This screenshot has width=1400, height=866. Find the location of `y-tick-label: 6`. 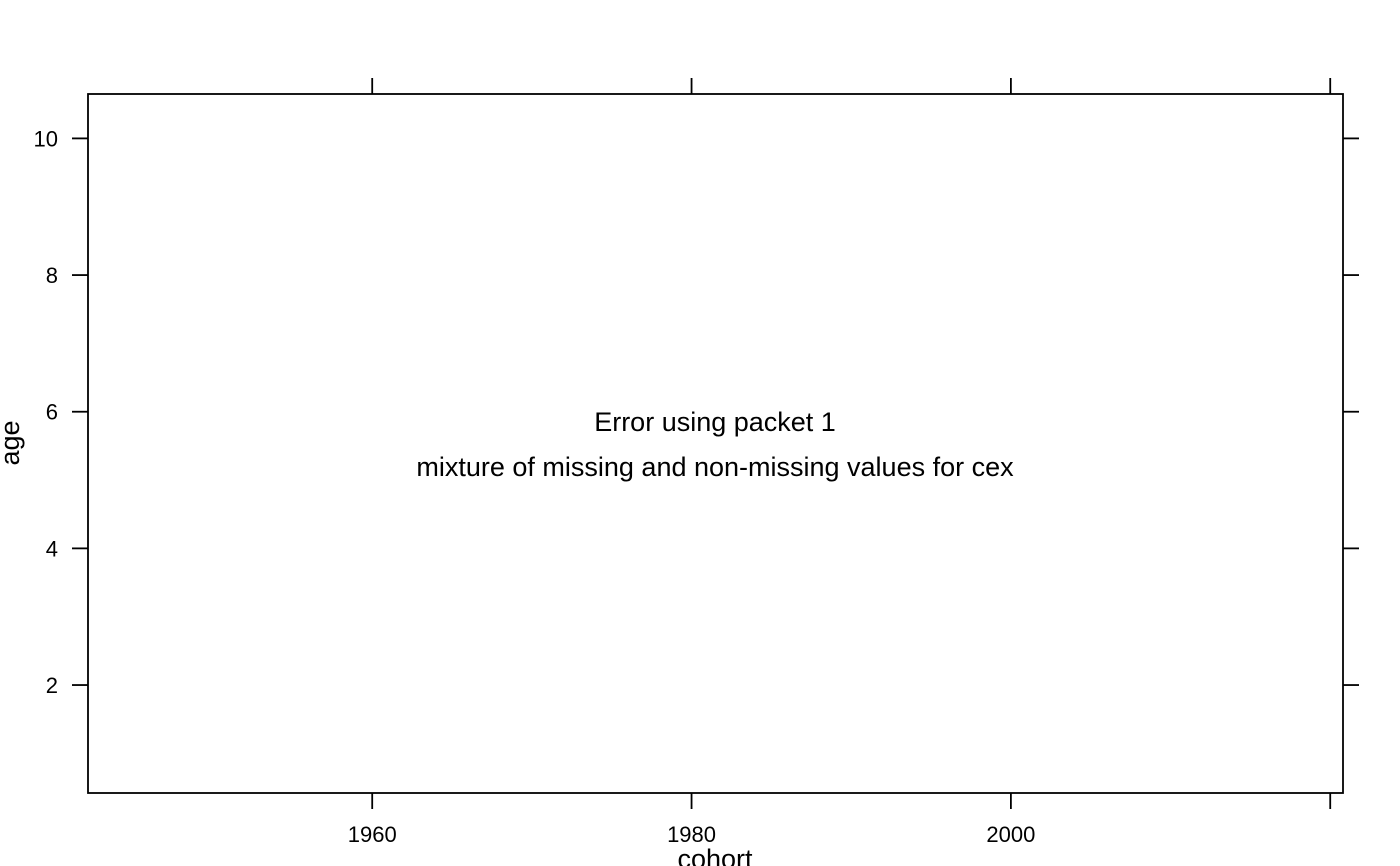

y-tick-label: 6 is located at coordinates (52, 412).